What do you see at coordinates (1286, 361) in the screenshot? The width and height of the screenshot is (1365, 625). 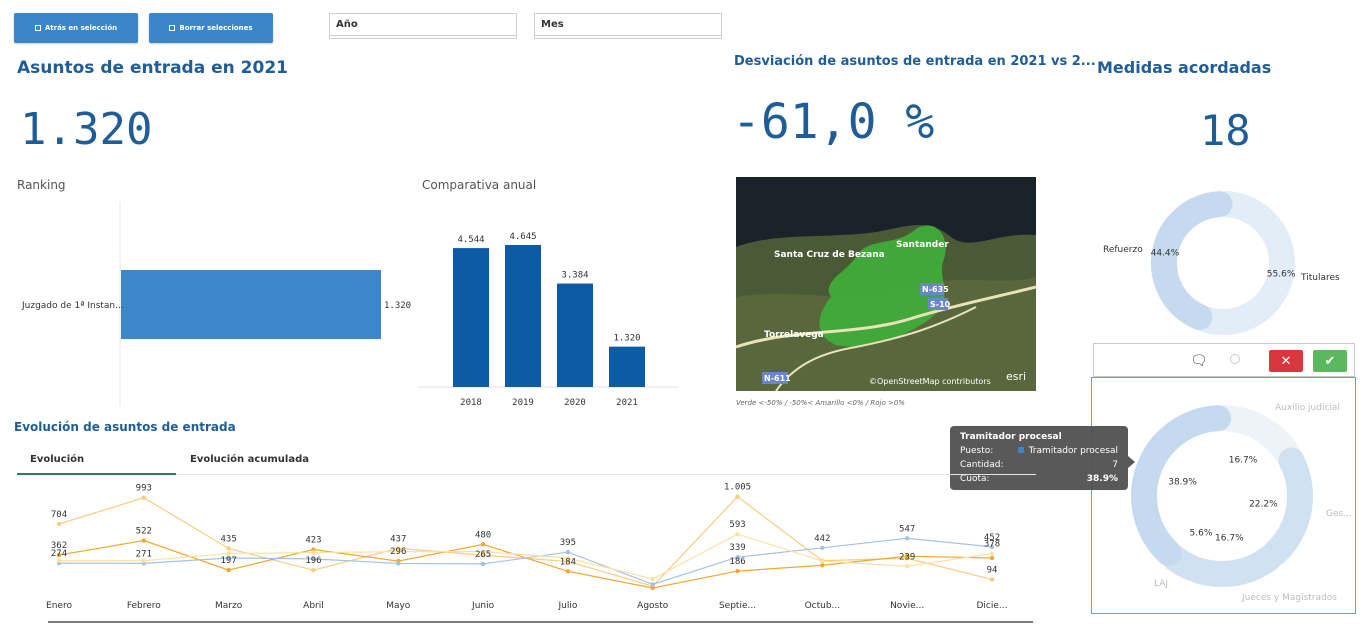 I see `cancel-selection-button: ✕` at bounding box center [1286, 361].